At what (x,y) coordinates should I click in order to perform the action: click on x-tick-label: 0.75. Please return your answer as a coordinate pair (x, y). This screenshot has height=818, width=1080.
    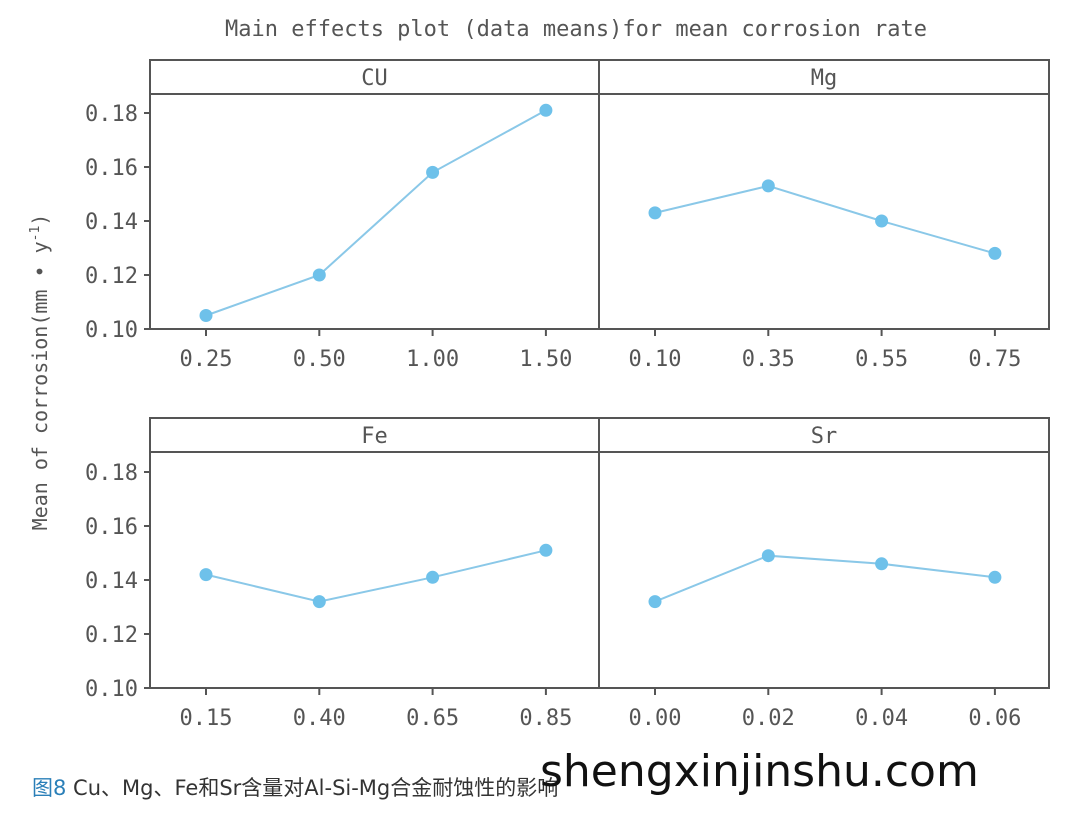
    Looking at the image, I should click on (994, 359).